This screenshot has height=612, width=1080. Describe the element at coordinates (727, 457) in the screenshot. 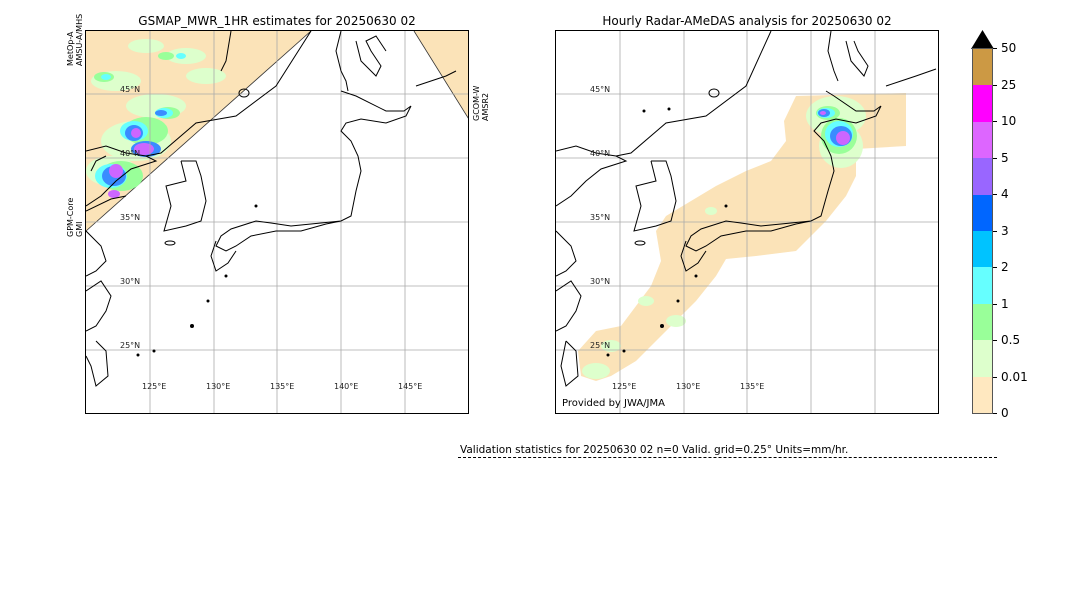

I see `validation-divider` at that location.